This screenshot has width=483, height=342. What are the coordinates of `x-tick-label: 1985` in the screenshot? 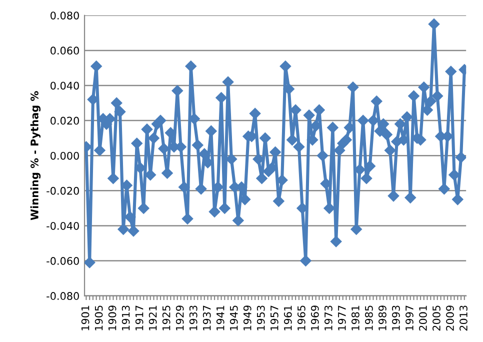 It's located at (369, 318).